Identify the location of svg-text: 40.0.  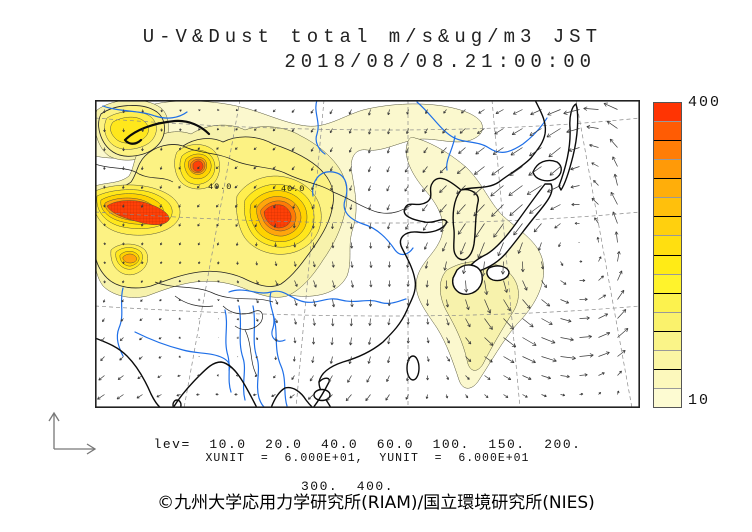
(220, 187).